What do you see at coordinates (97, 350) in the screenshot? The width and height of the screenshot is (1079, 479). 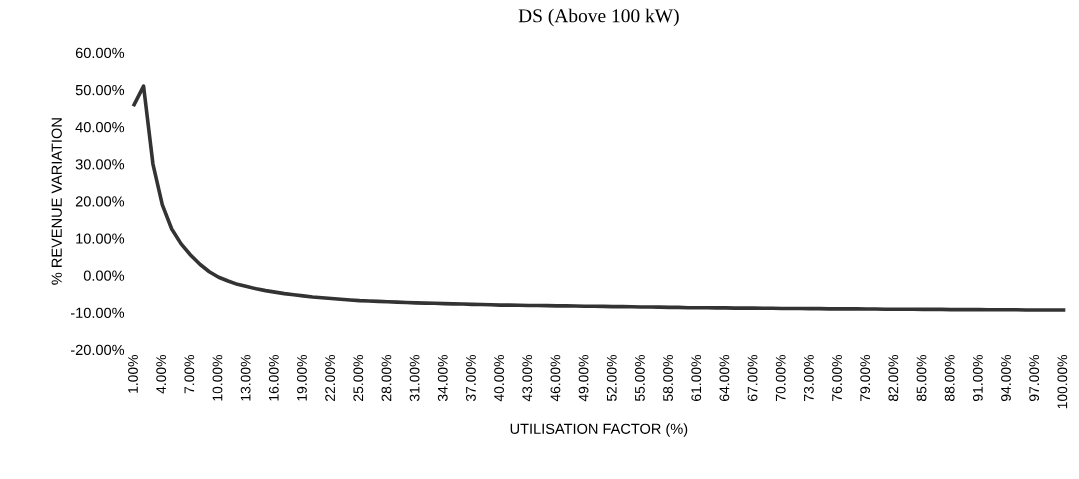 I see `y-tick-label: -20.00%` at bounding box center [97, 350].